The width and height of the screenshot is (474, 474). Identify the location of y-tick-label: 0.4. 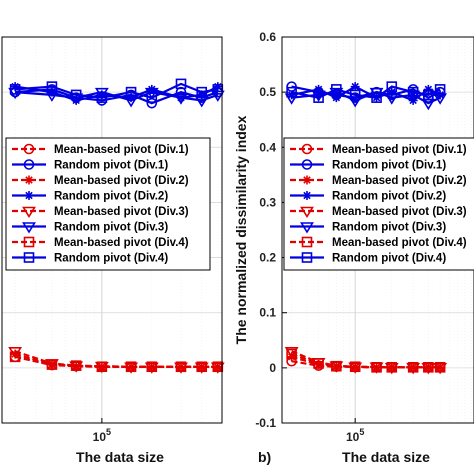
(267, 147).